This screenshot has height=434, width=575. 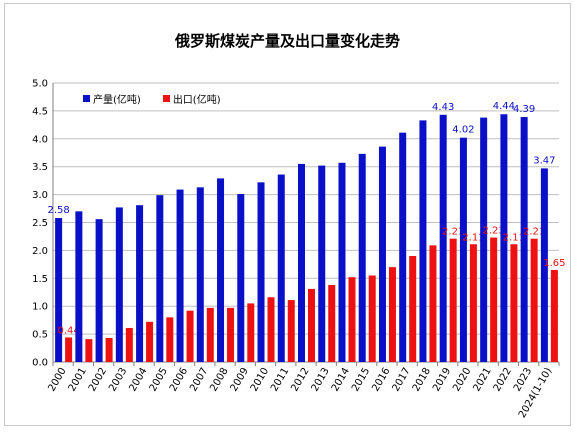 I want to click on x-tick-label: 2000, so click(x=57, y=380).